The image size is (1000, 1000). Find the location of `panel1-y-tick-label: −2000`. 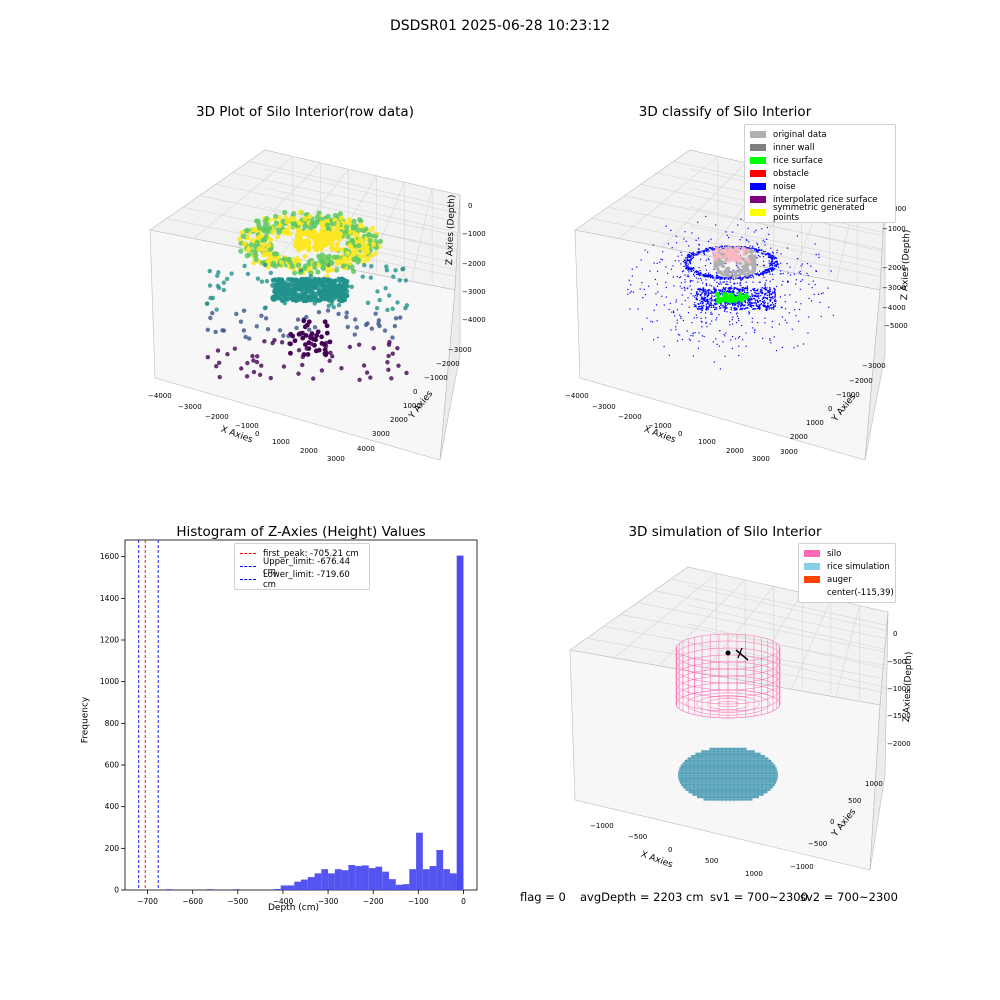

panel1-y-tick-label: −2000 is located at coordinates (448, 364).